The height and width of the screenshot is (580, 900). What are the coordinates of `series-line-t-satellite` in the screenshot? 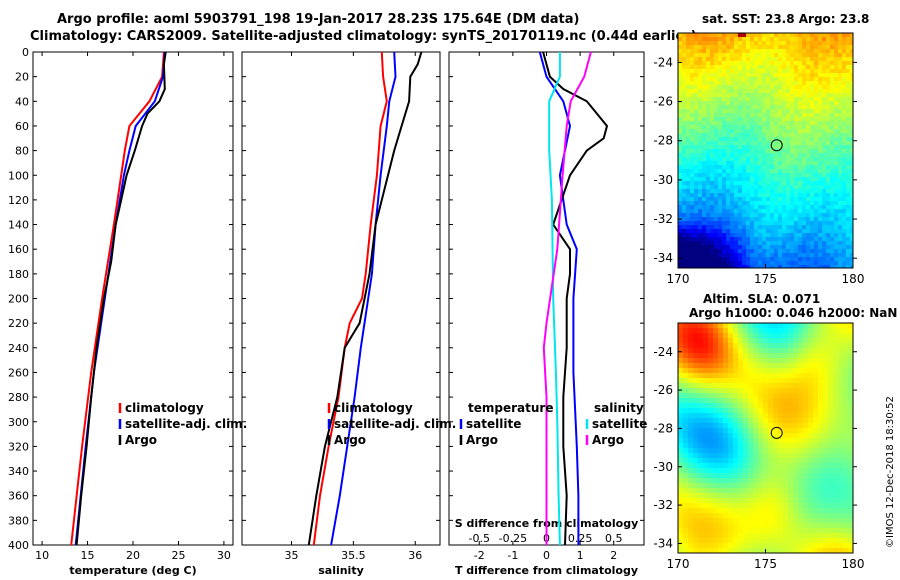 It's located at (559, 298).